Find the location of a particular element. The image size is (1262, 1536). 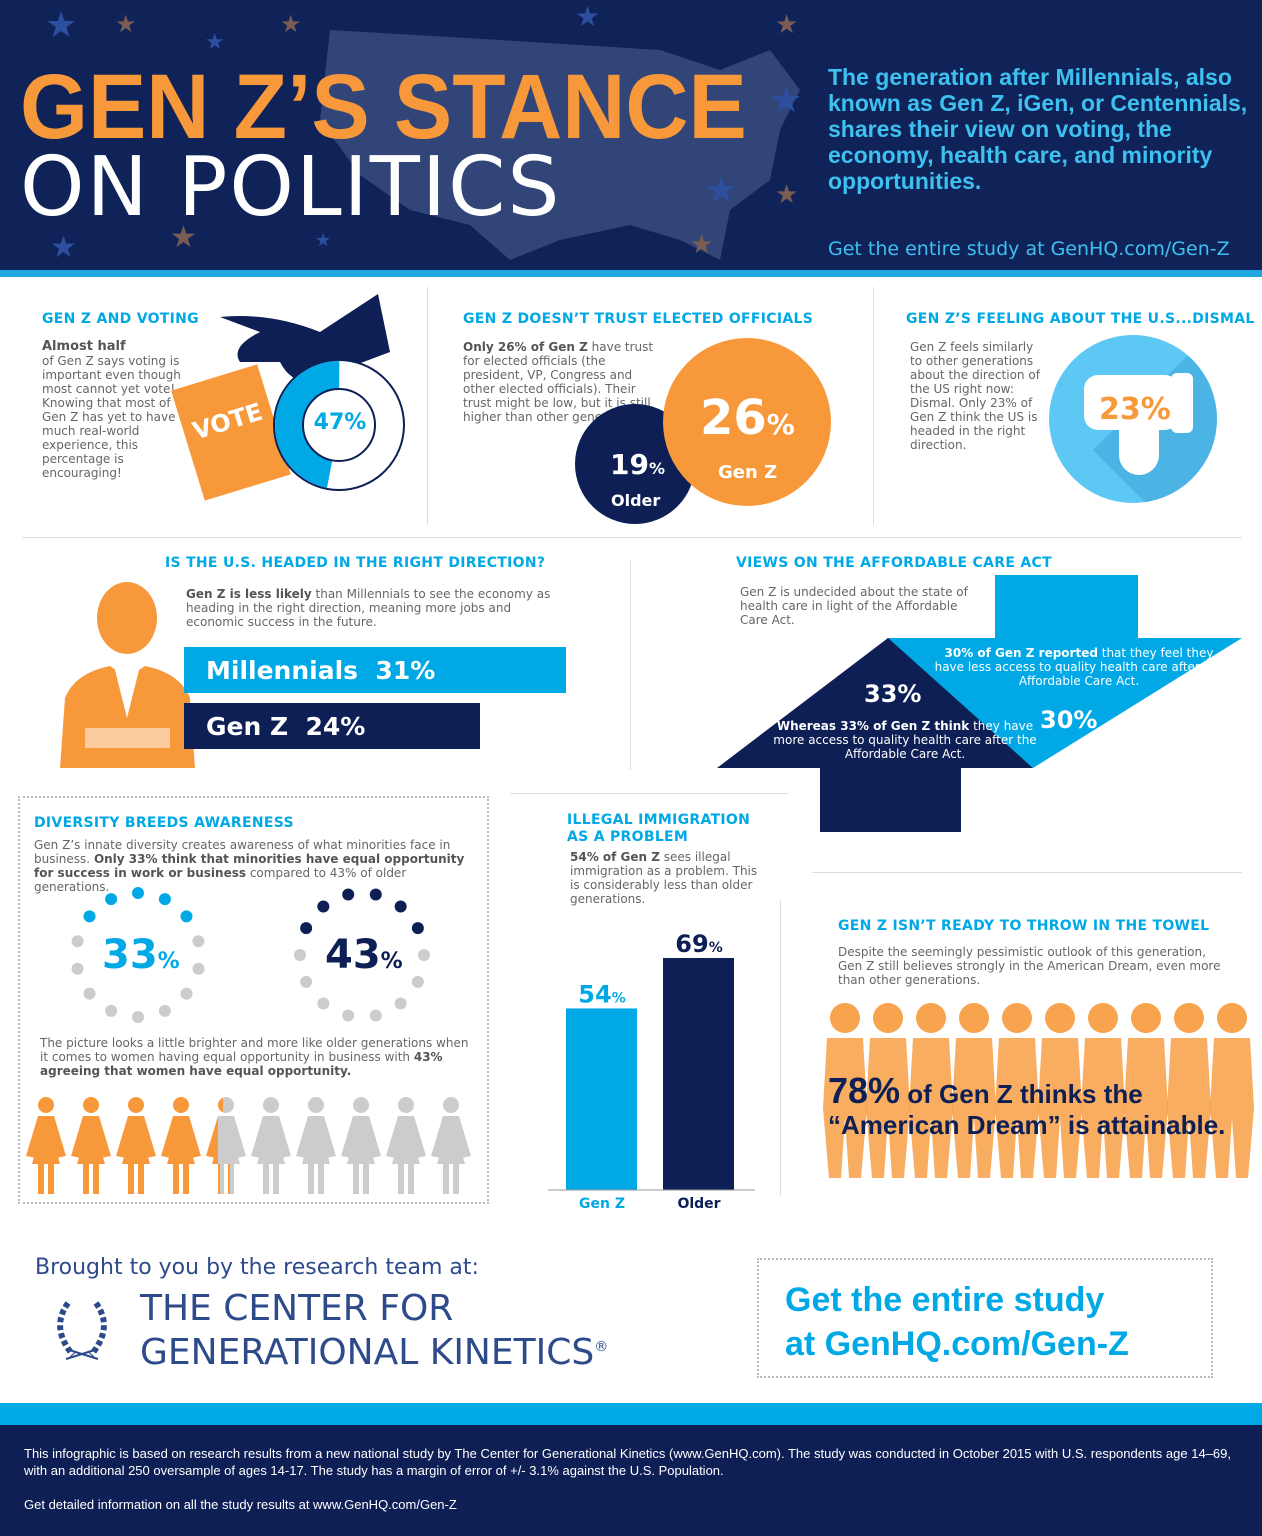

cta-line-2: at GenHQ.com/Gen-Z is located at coordinates (957, 1344).